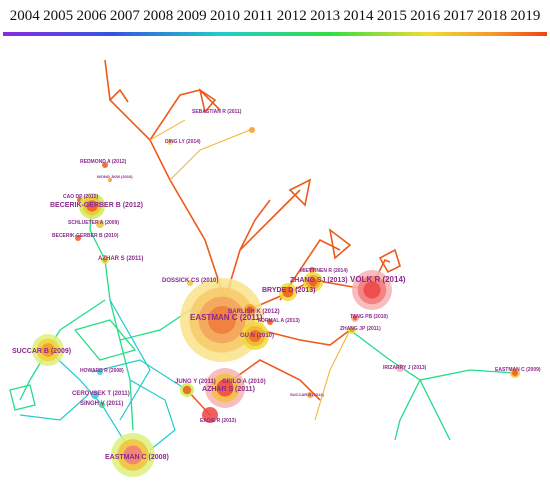 The image size is (550, 489). Describe the element at coordinates (25, 16) in the screenshot. I see `year-label: 2004` at that location.